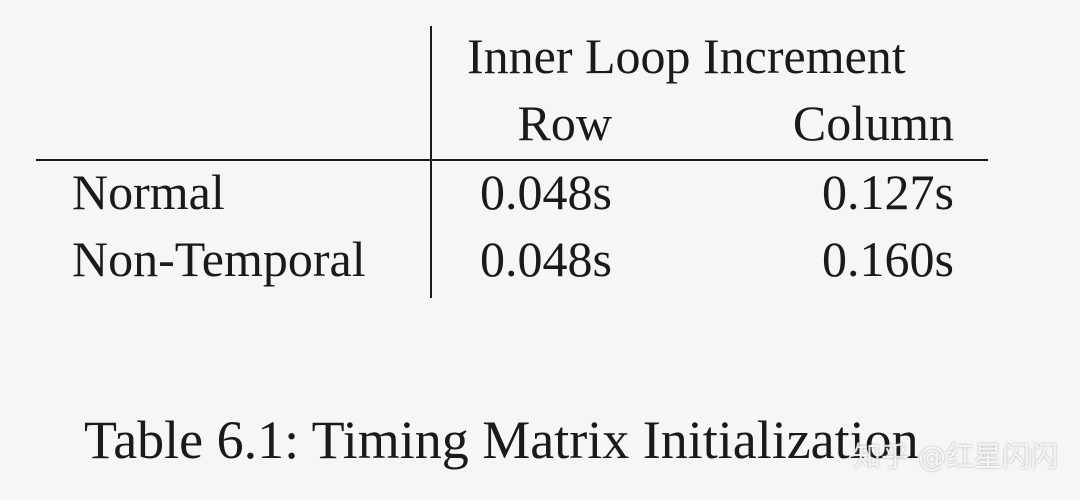 The height and width of the screenshot is (500, 1080). I want to click on column-header-column: Column, so click(873, 123).